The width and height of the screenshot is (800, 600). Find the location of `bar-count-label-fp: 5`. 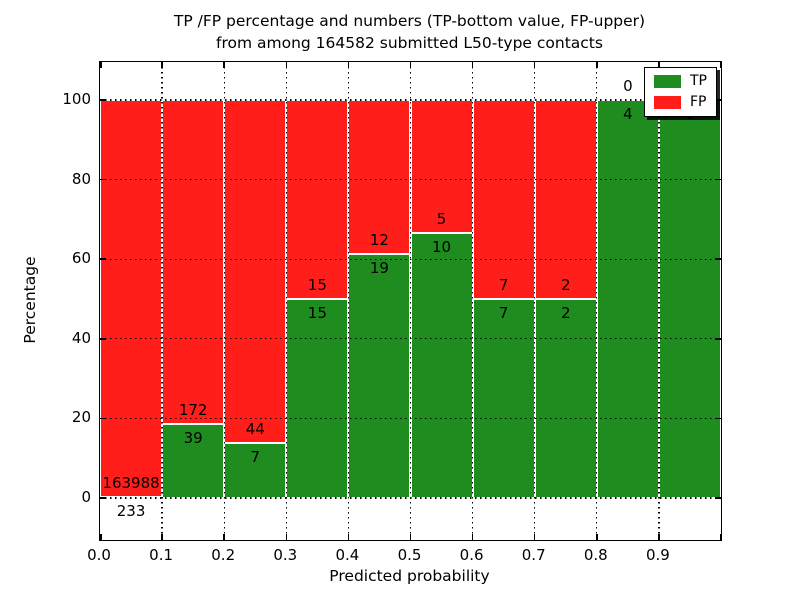

bar-count-label-fp: 5 is located at coordinates (441, 218).